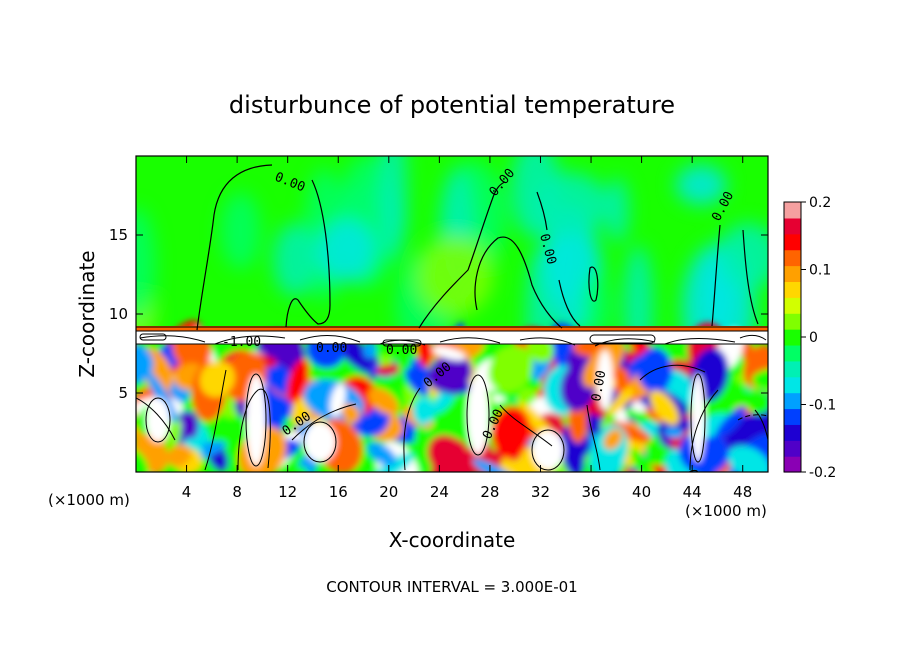 This screenshot has width=904, height=654. What do you see at coordinates (118, 314) in the screenshot?
I see `y-tick-label: 10` at bounding box center [118, 314].